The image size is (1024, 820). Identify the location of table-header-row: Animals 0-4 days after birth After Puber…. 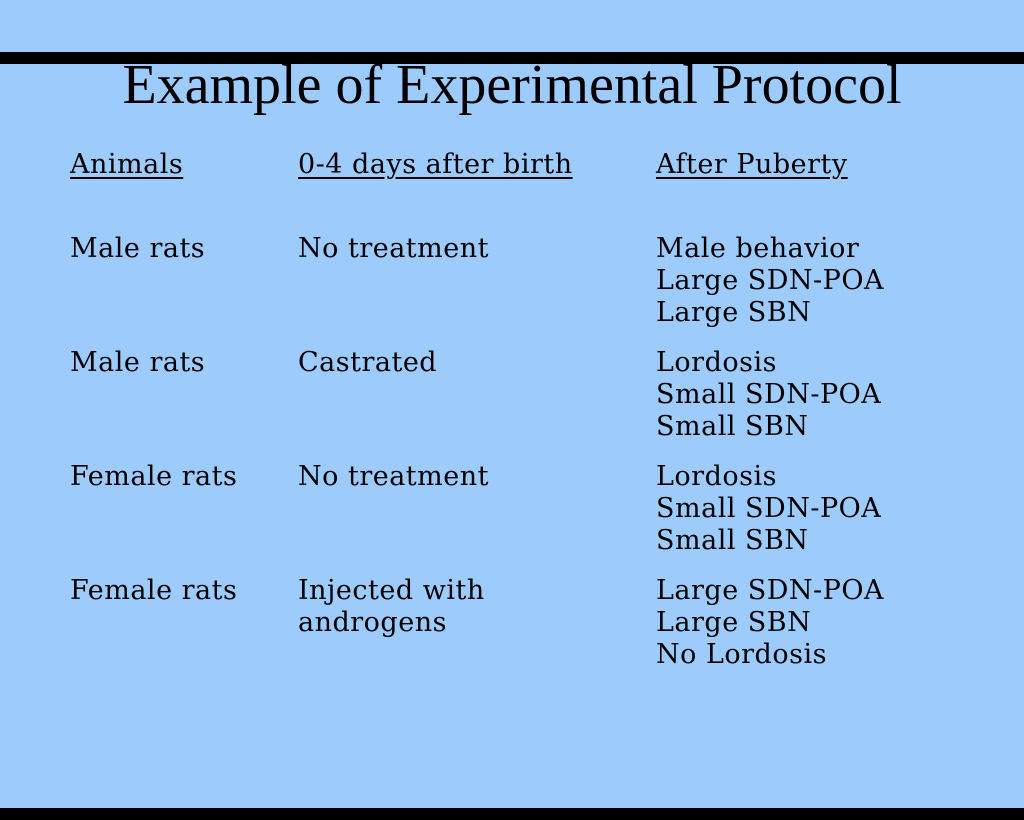
(532, 165).